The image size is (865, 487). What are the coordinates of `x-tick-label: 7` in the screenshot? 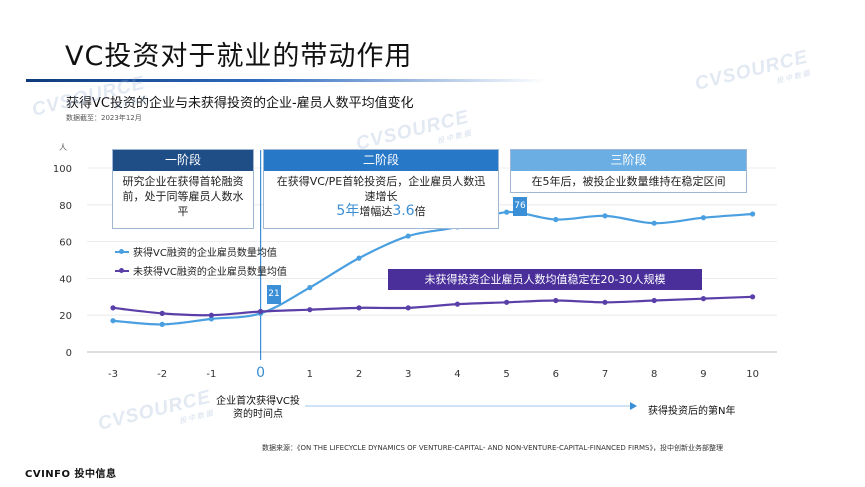 It's located at (605, 374).